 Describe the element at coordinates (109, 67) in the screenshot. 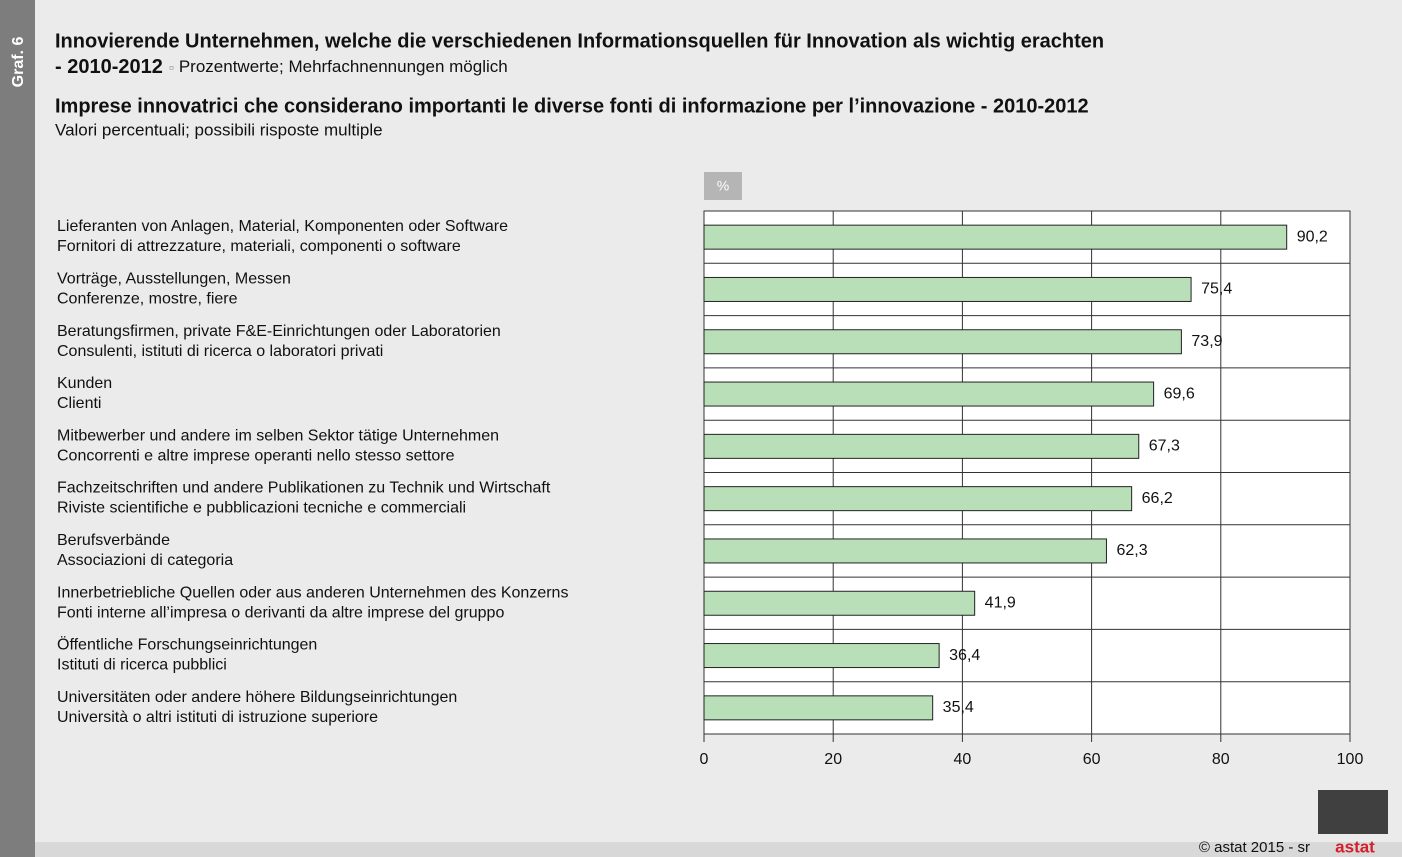

I see `title-period: - 2010-2012` at that location.